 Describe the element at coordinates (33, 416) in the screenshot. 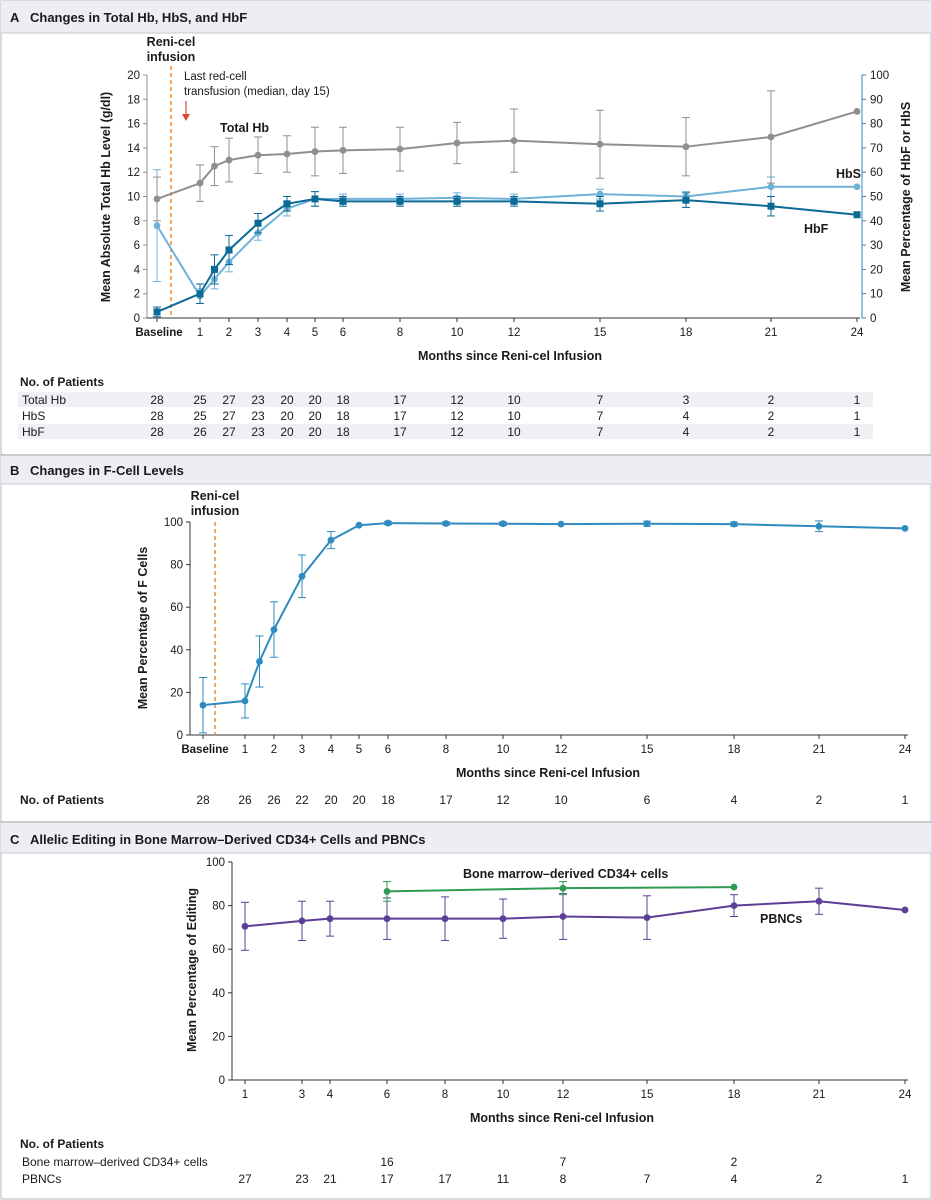

I see `patients-row-label: HbS` at that location.